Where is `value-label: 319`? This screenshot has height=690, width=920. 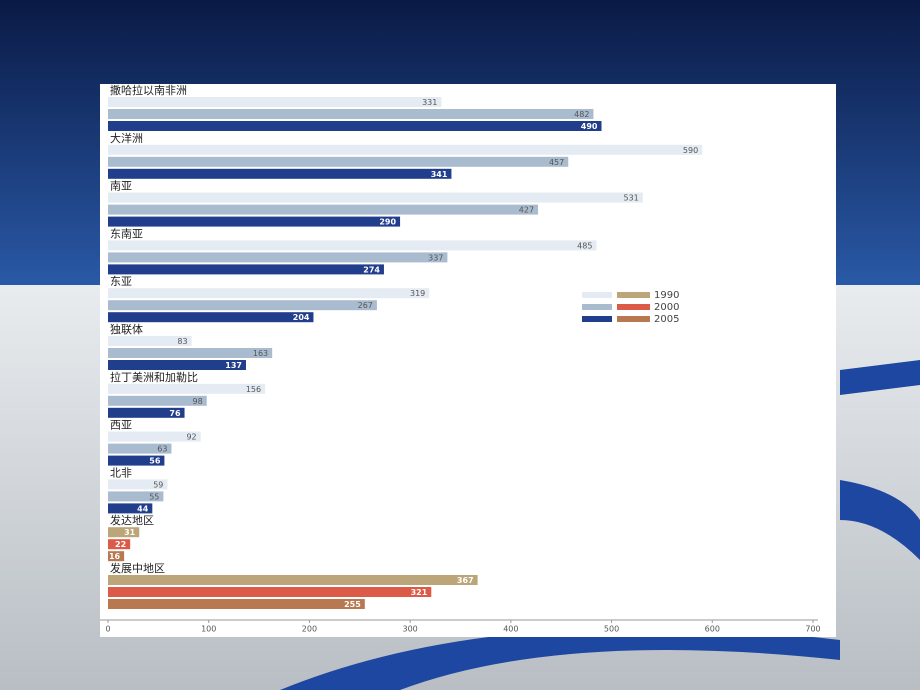 value-label: 319 is located at coordinates (417, 293).